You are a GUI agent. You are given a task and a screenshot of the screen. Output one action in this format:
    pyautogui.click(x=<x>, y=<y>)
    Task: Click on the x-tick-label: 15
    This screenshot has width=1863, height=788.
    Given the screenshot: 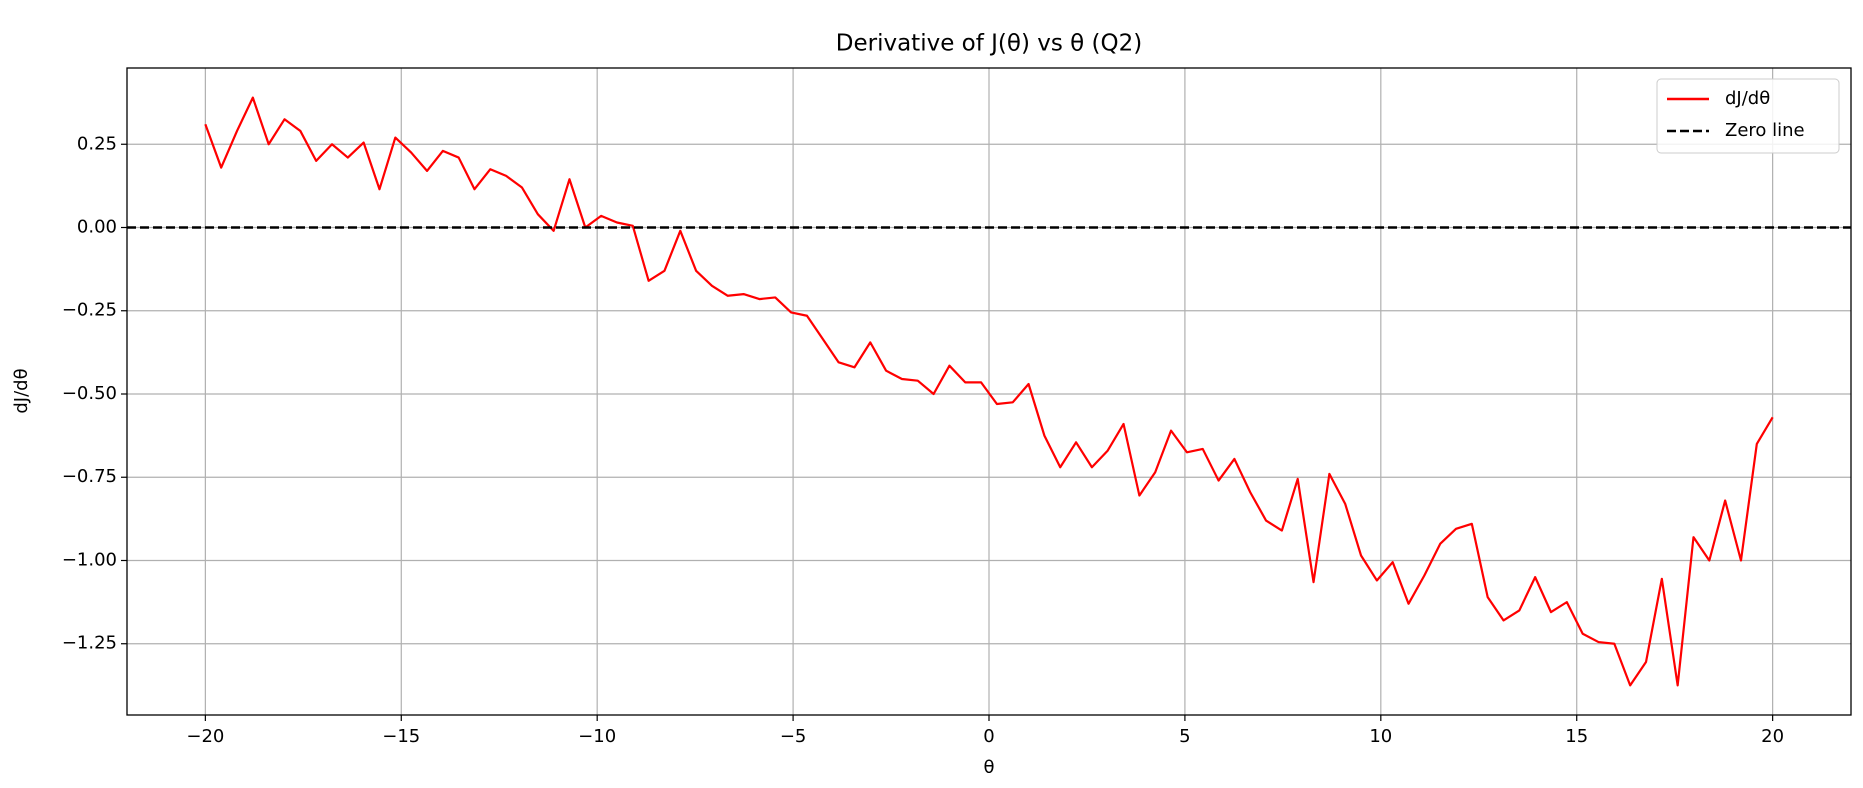 What is the action you would take?
    pyautogui.click(x=1576, y=736)
    